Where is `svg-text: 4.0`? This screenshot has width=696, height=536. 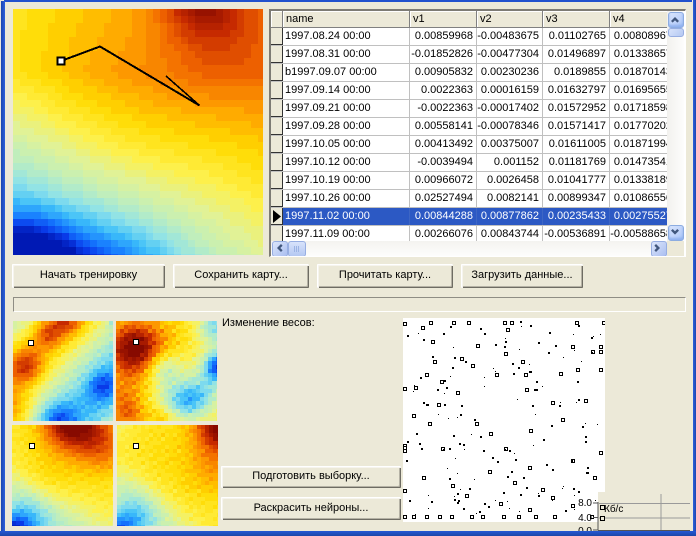 svg-text: 4.0 is located at coordinates (585, 518).